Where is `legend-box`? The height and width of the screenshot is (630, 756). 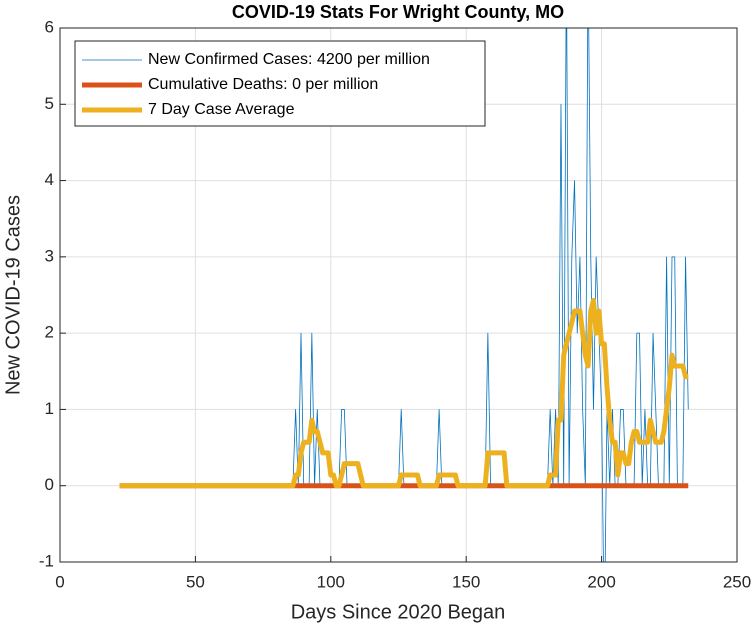
legend-box is located at coordinates (280, 83).